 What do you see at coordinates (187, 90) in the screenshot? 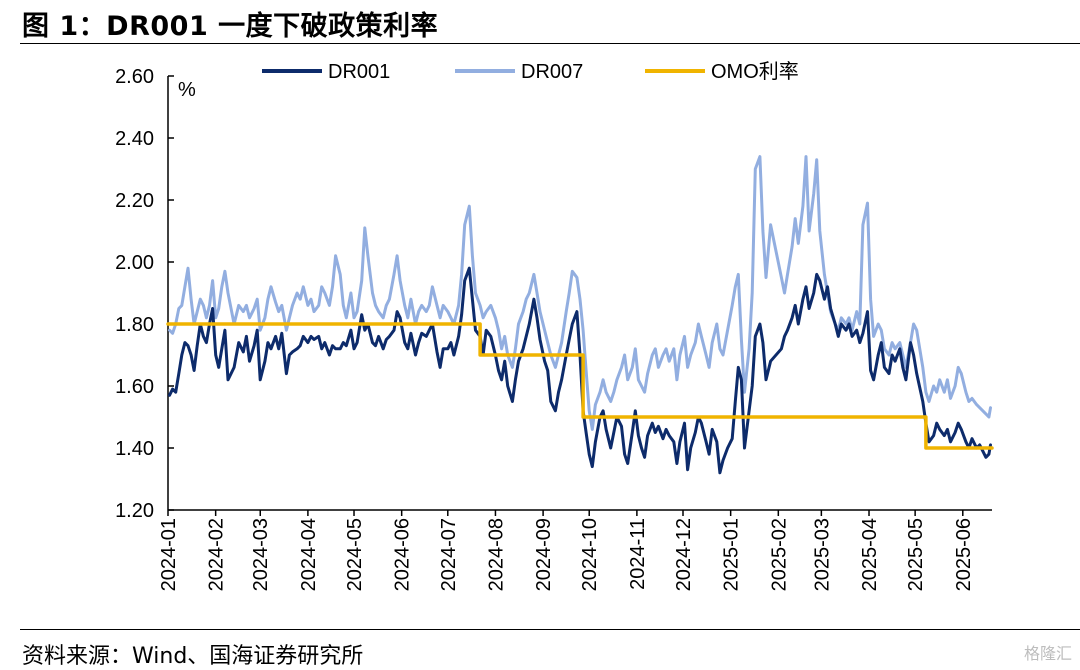
I see `y-axis-unit-label: %` at bounding box center [187, 90].